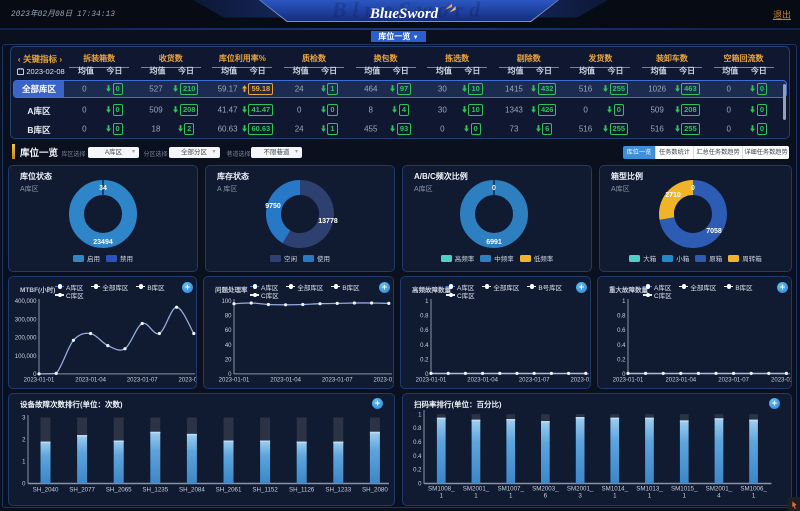  I want to click on svg-text: 4, so click(719, 496).